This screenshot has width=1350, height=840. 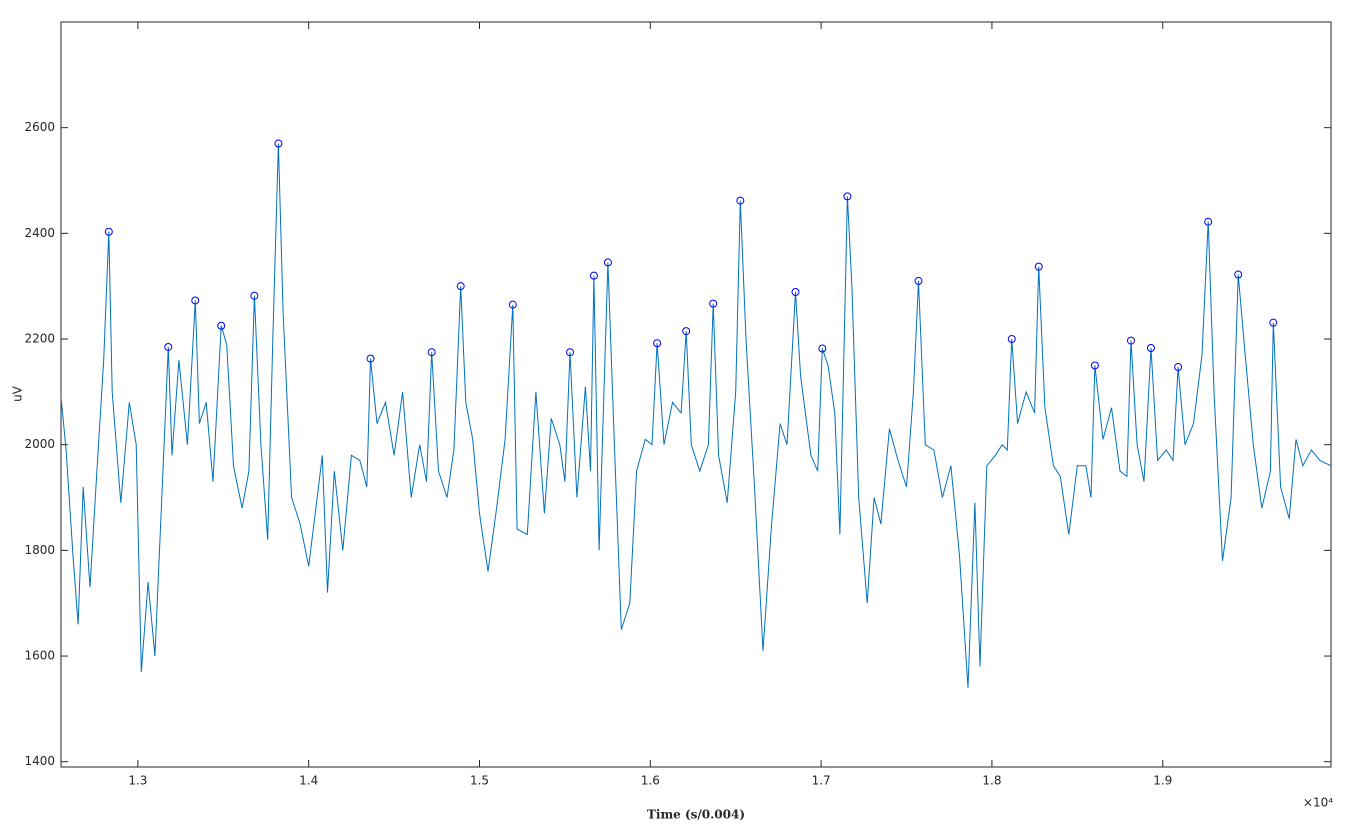 What do you see at coordinates (39, 127) in the screenshot?
I see `y-tick-label: 2600` at bounding box center [39, 127].